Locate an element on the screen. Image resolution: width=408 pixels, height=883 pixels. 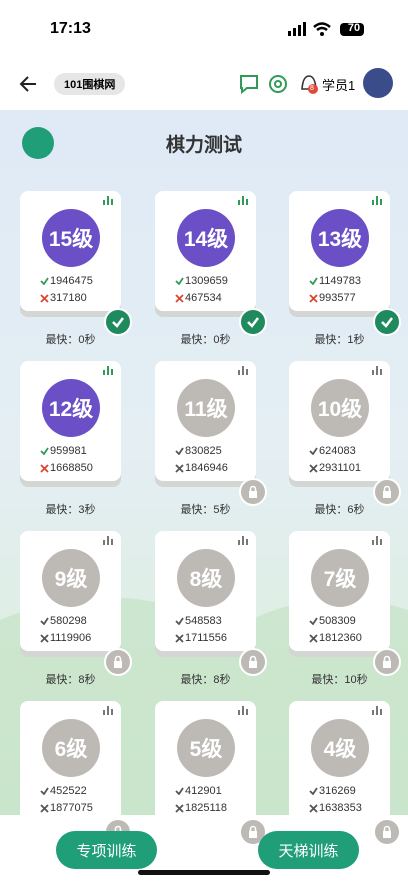
wrong-count: 2931101 is located at coordinates (340, 468).